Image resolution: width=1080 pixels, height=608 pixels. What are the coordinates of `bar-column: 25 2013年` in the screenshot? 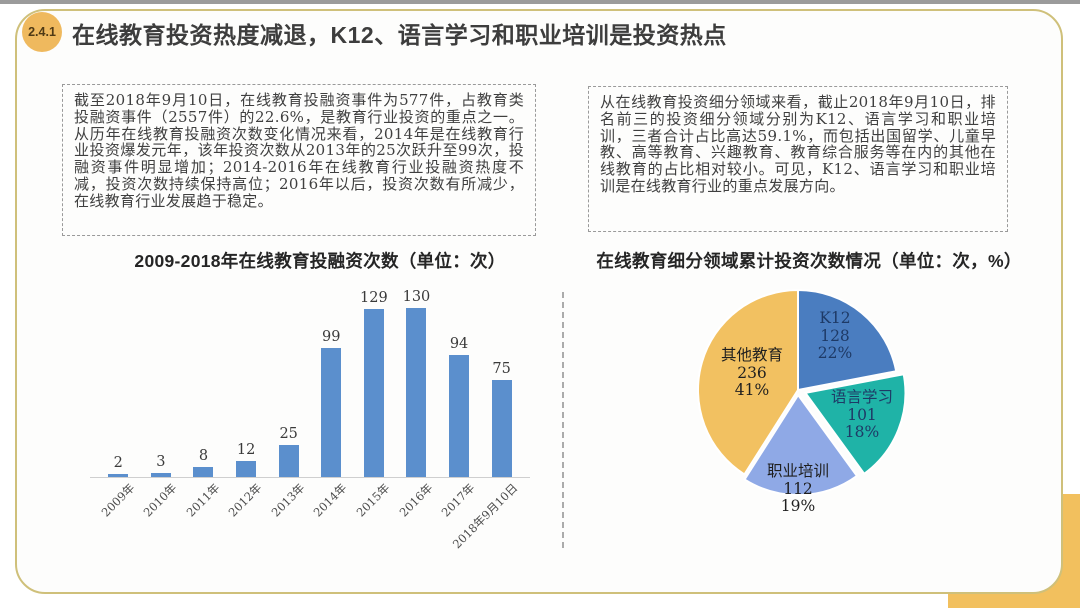 It's located at (288, 402).